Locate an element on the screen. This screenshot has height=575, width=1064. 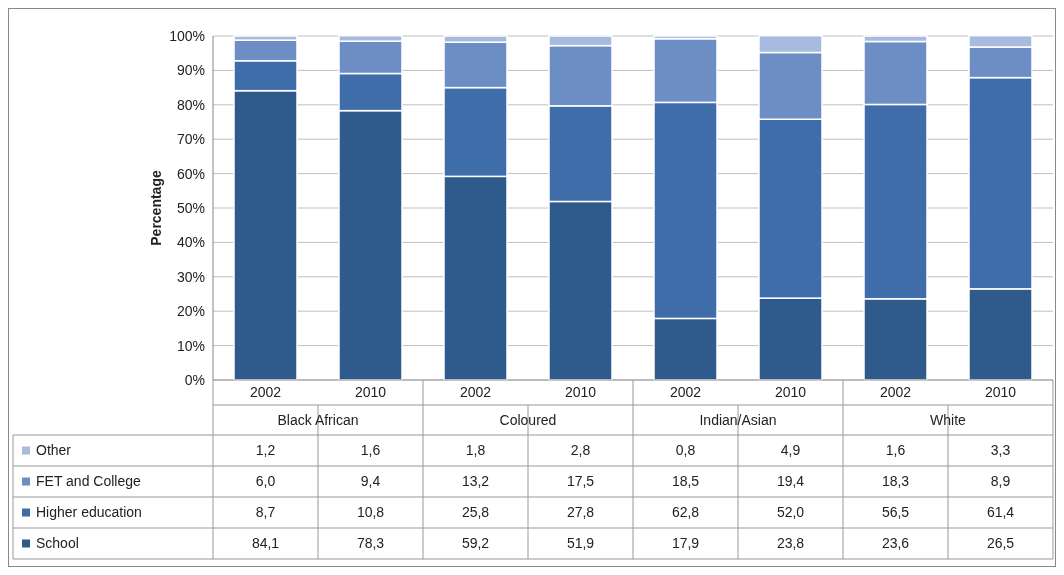
data-label: 8,9 is located at coordinates (1000, 481).